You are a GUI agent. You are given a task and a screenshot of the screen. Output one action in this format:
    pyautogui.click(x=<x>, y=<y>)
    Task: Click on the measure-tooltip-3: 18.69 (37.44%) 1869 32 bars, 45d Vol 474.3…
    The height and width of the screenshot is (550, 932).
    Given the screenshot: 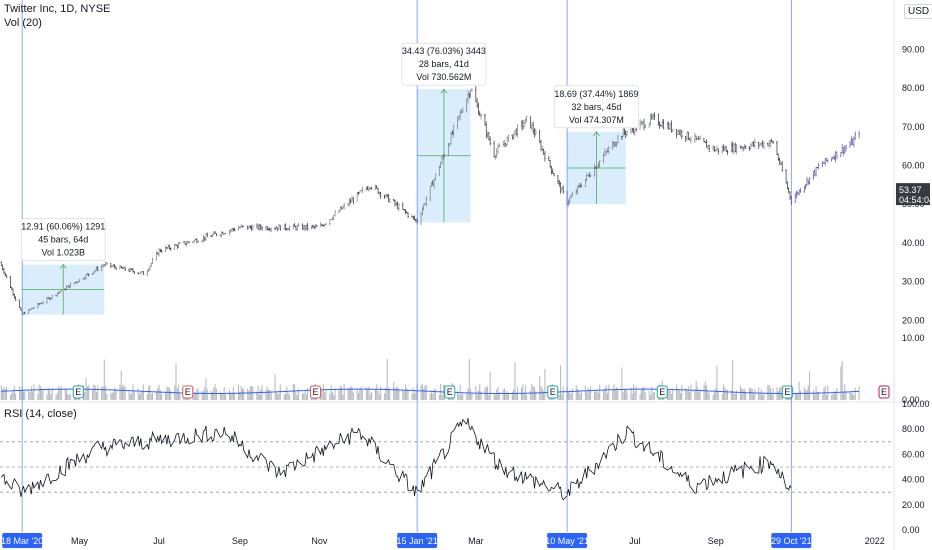 What is the action you would take?
    pyautogui.click(x=596, y=107)
    